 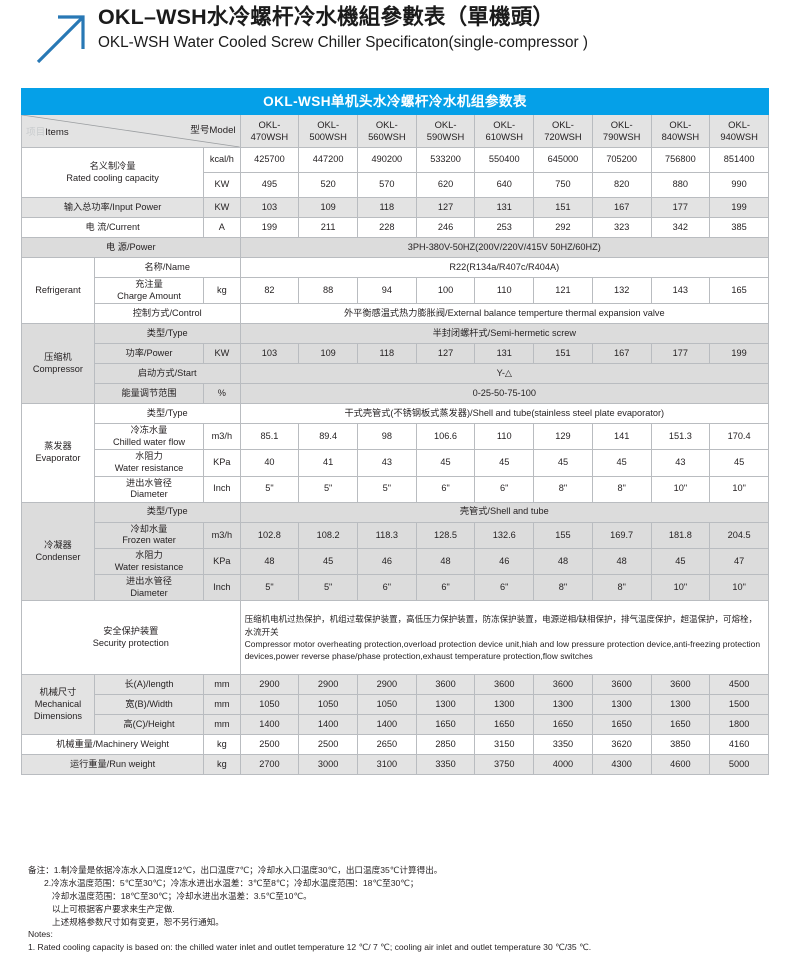 What do you see at coordinates (621, 745) in the screenshot?
I see `data-cell: 3620` at bounding box center [621, 745].